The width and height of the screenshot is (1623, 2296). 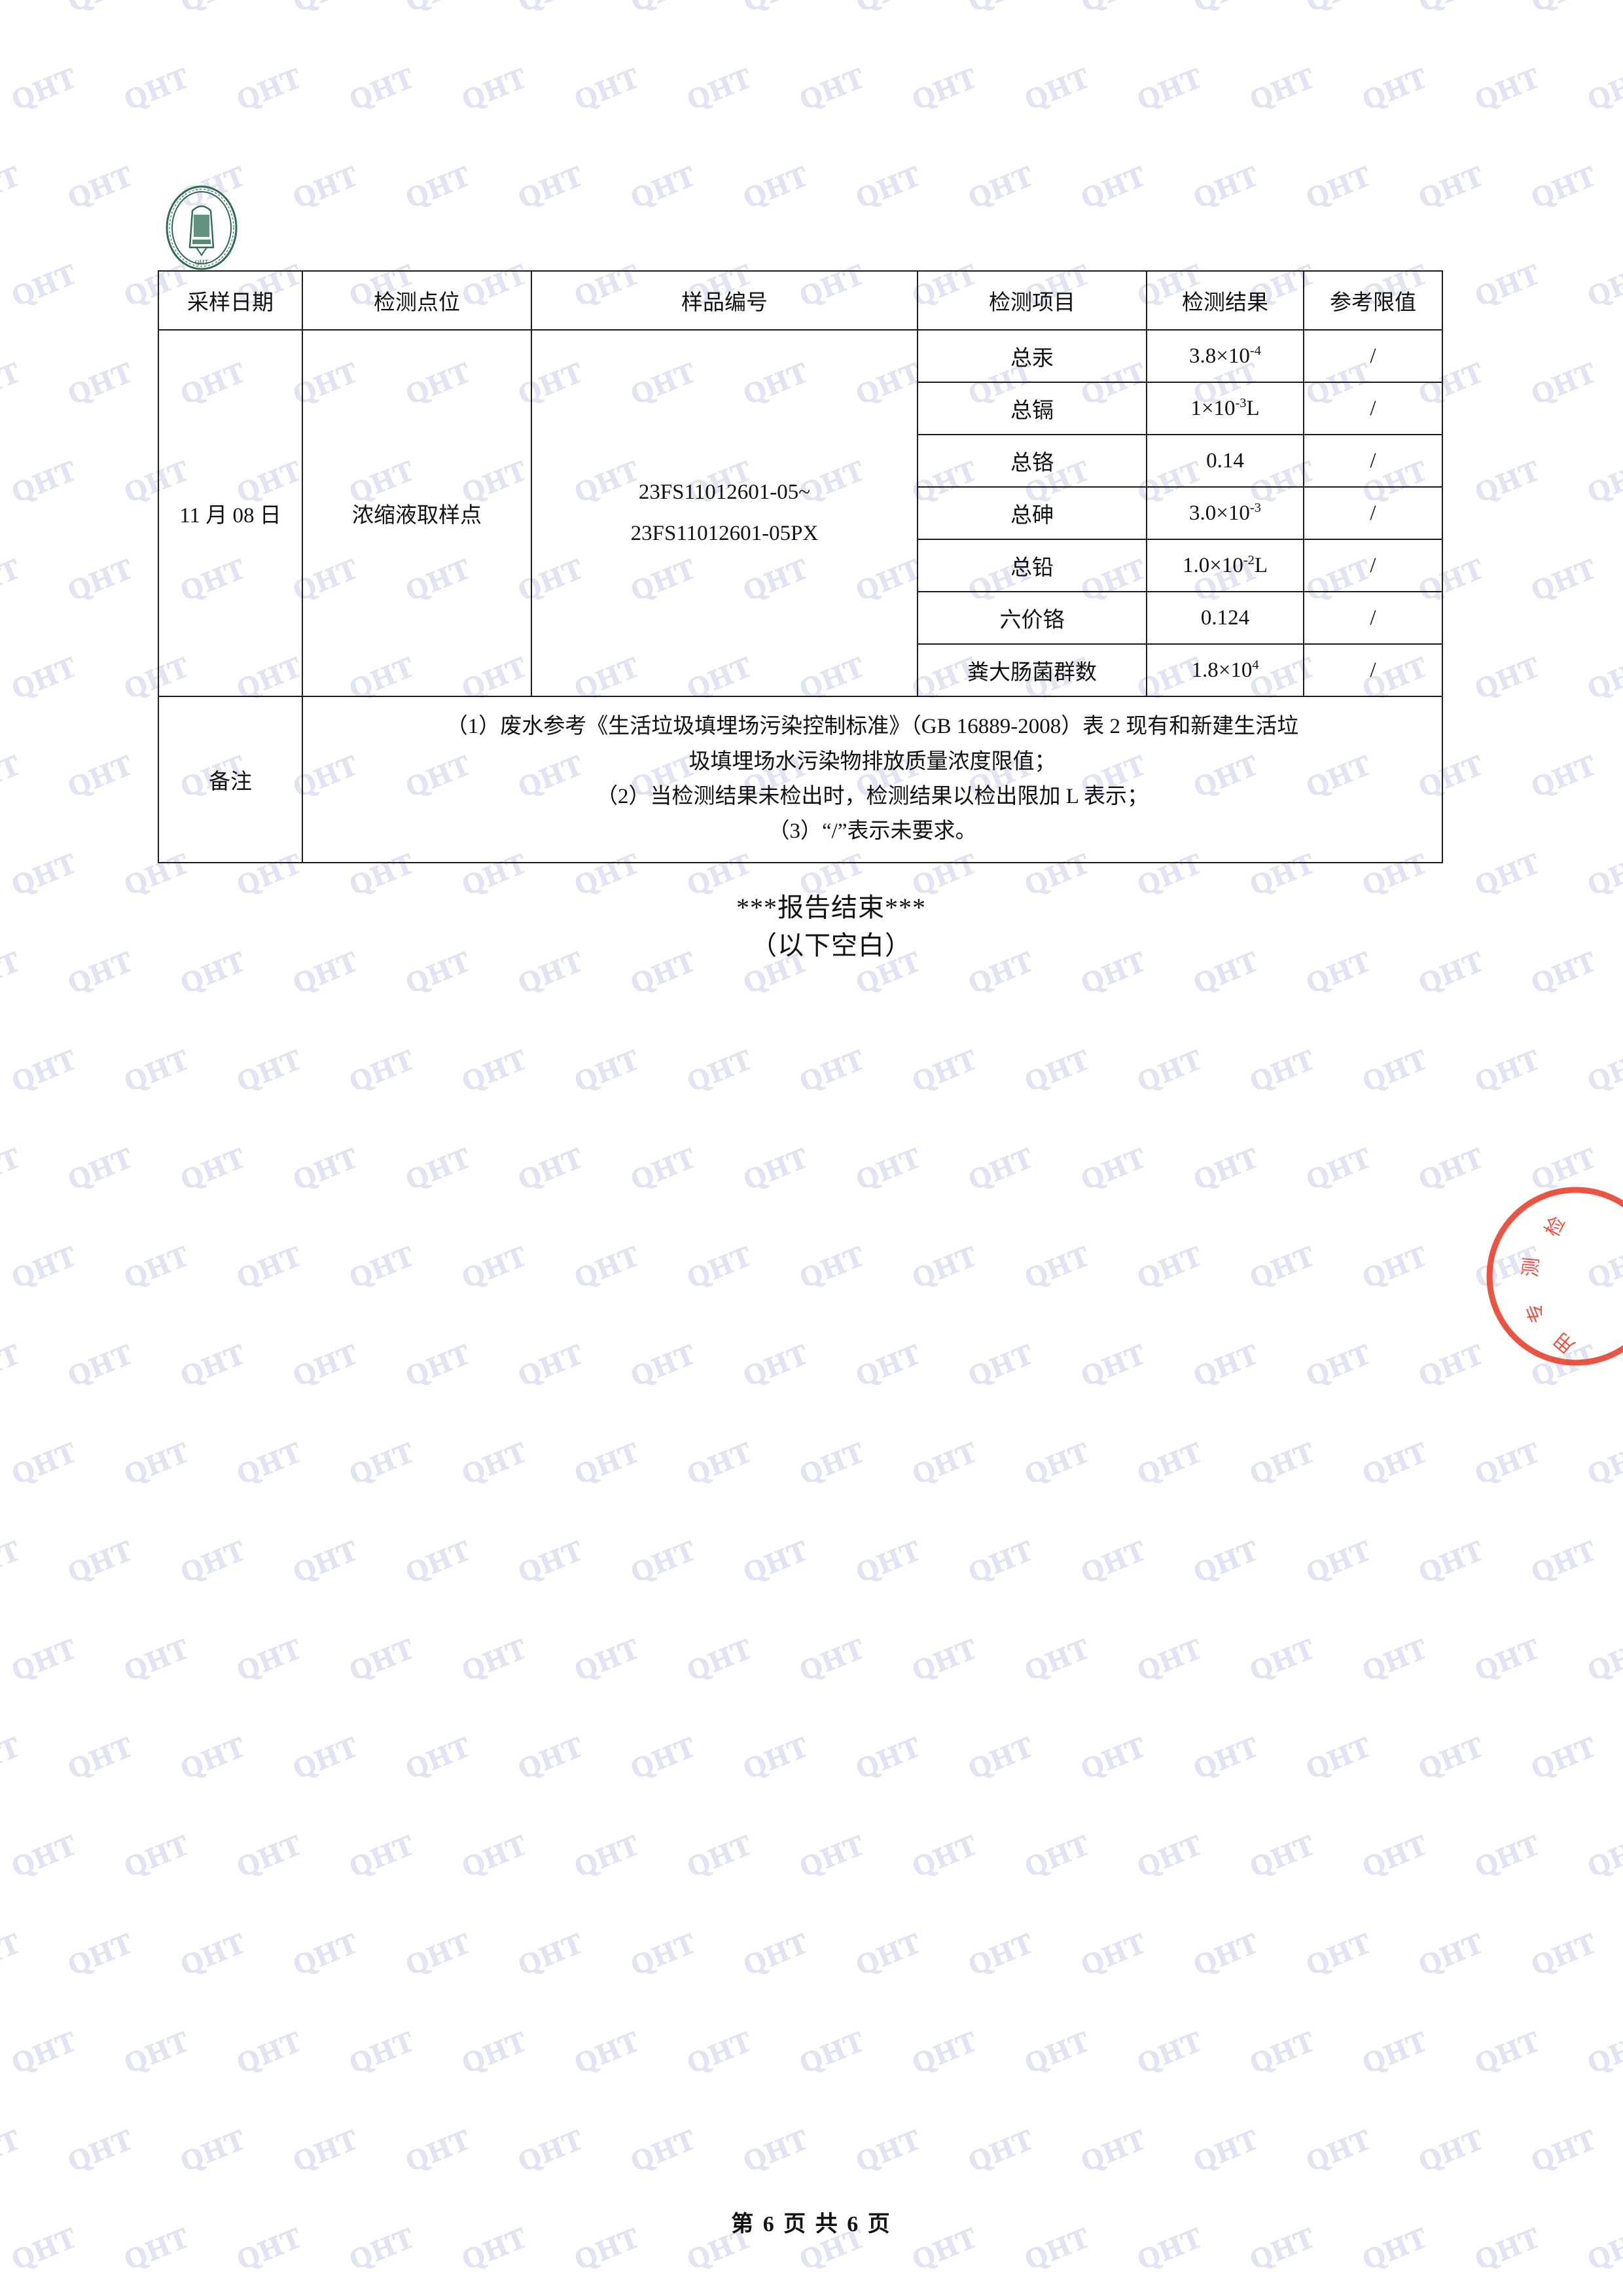 What do you see at coordinates (801, 408) in the screenshot?
I see `table-row: 总镉 1×10-3L /` at bounding box center [801, 408].